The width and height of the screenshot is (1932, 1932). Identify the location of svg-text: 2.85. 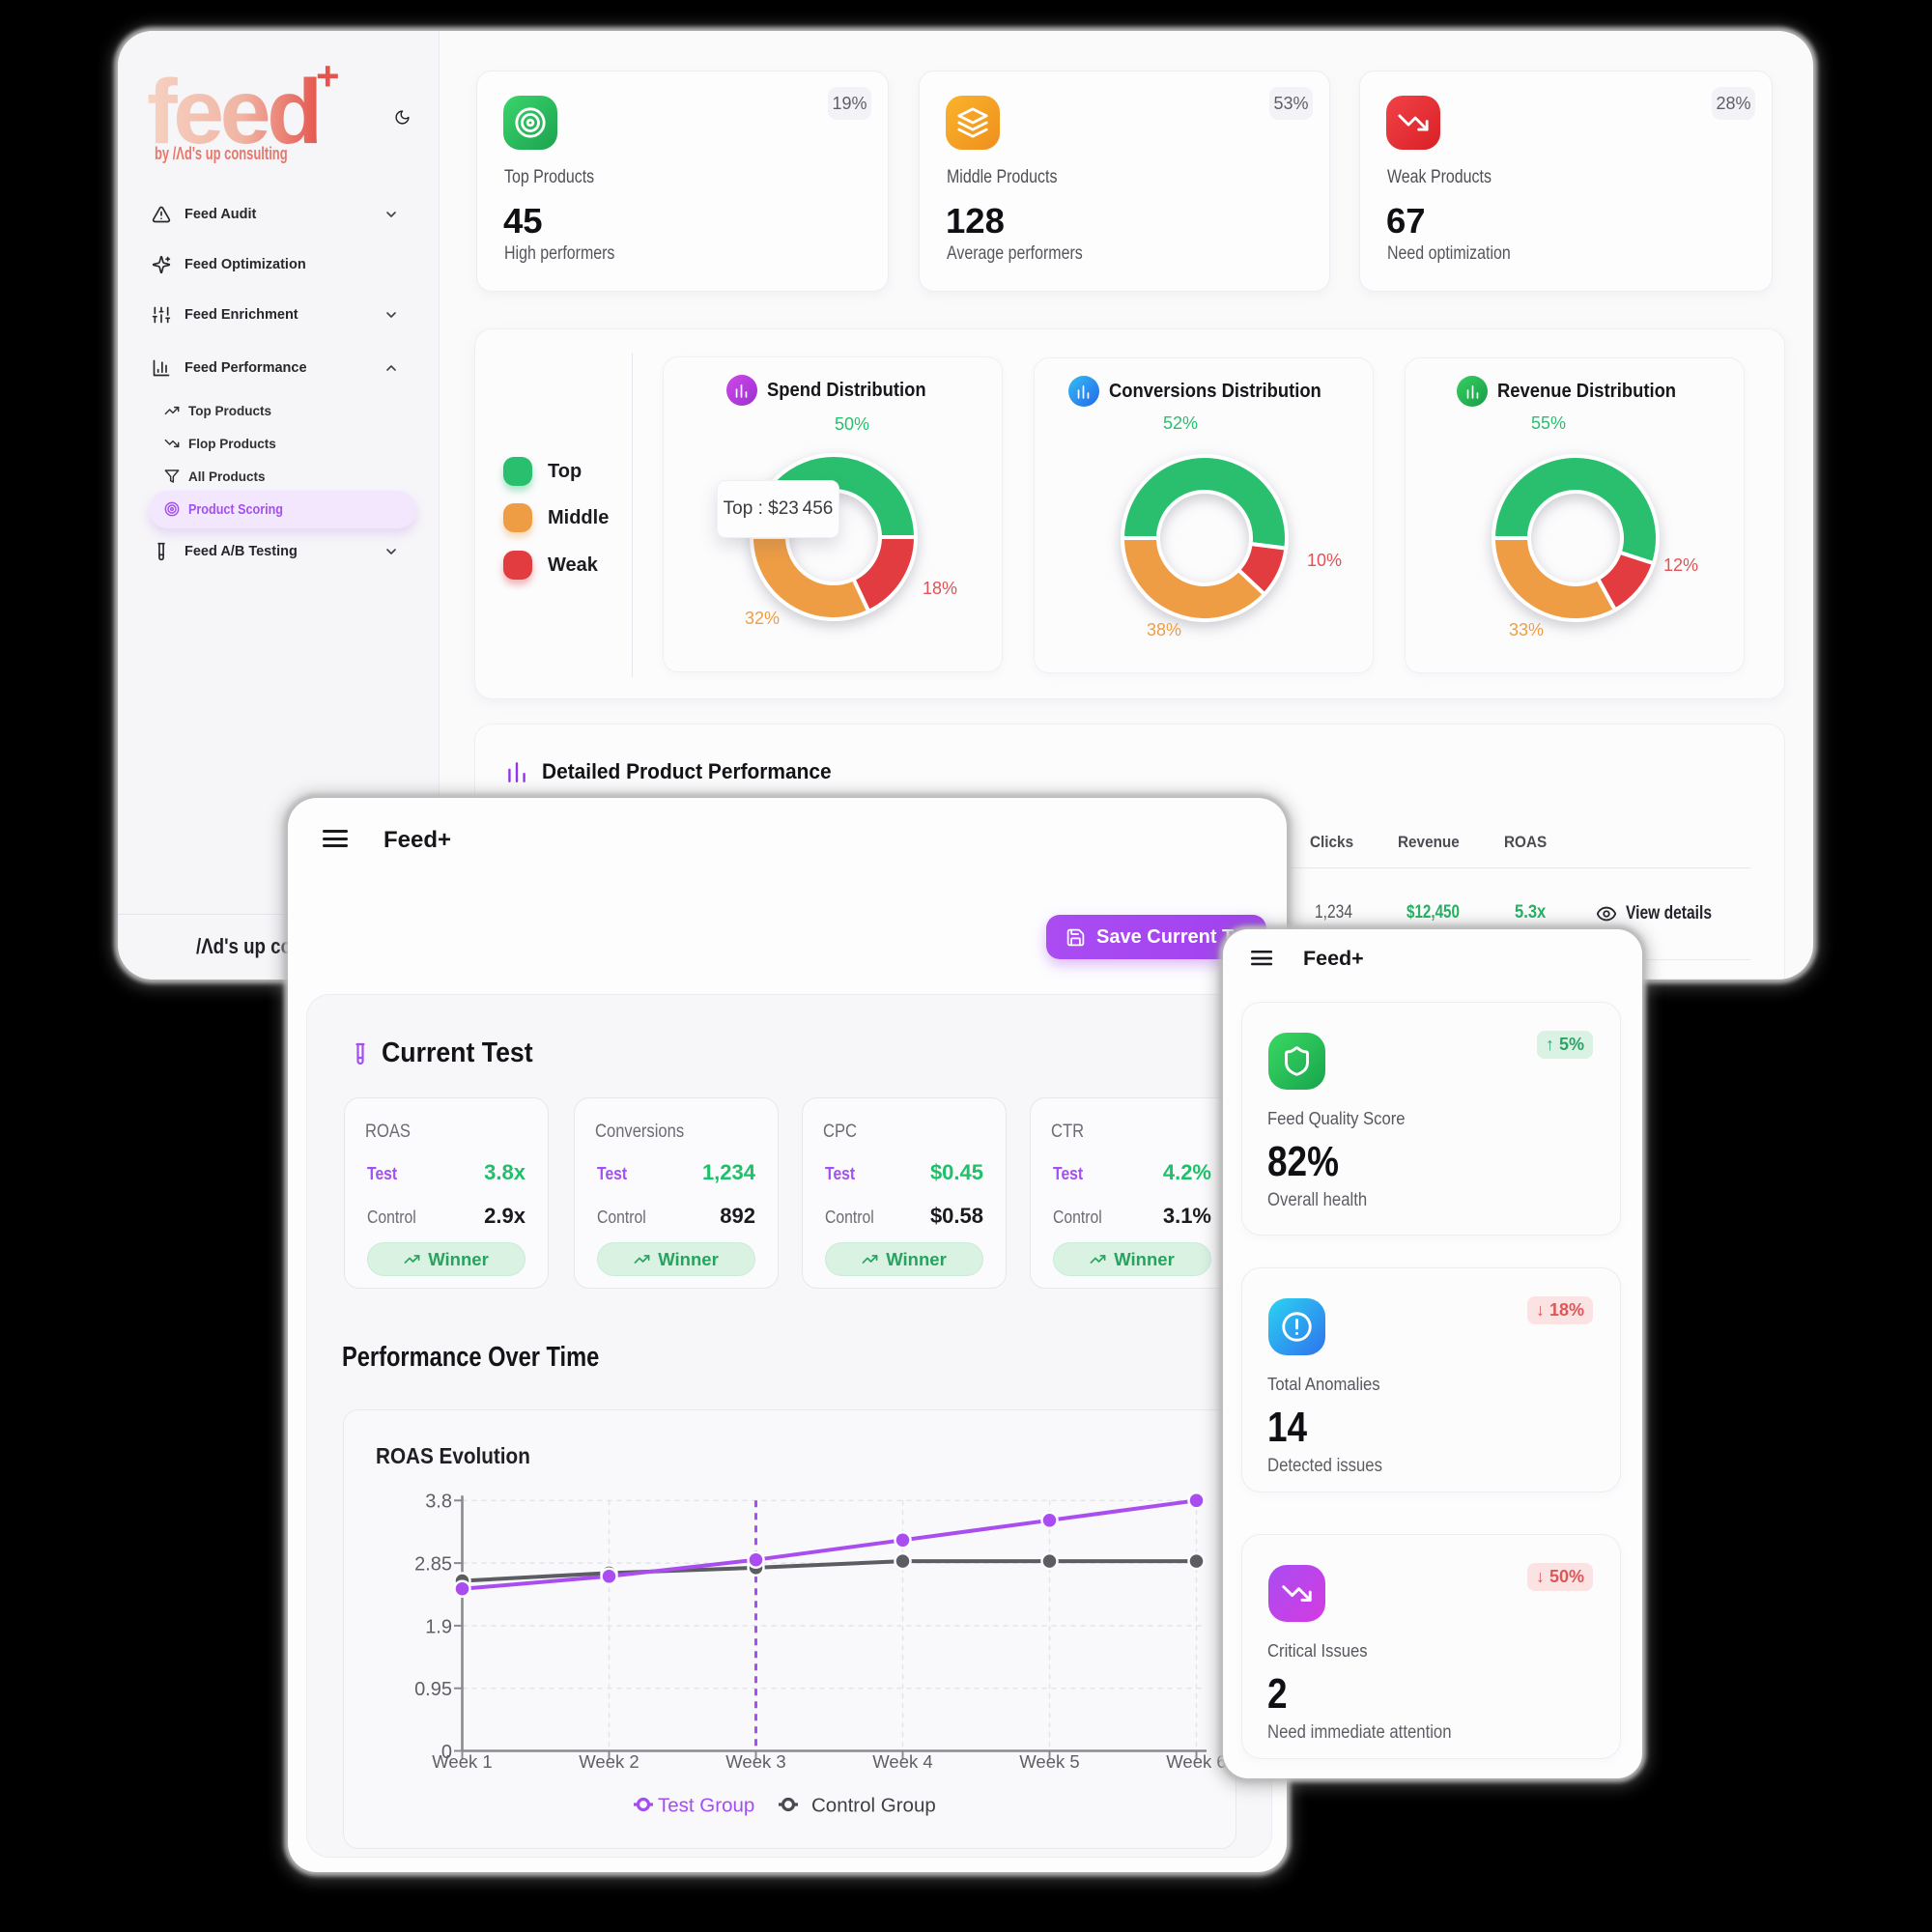
(433, 1565).